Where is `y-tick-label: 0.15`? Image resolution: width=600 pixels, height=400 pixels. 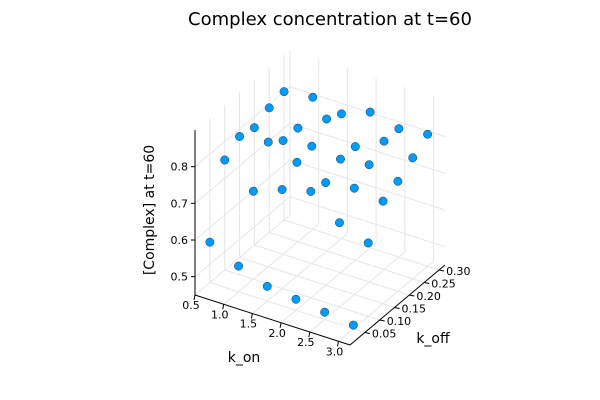
y-tick-label: 0.15 is located at coordinates (414, 309).